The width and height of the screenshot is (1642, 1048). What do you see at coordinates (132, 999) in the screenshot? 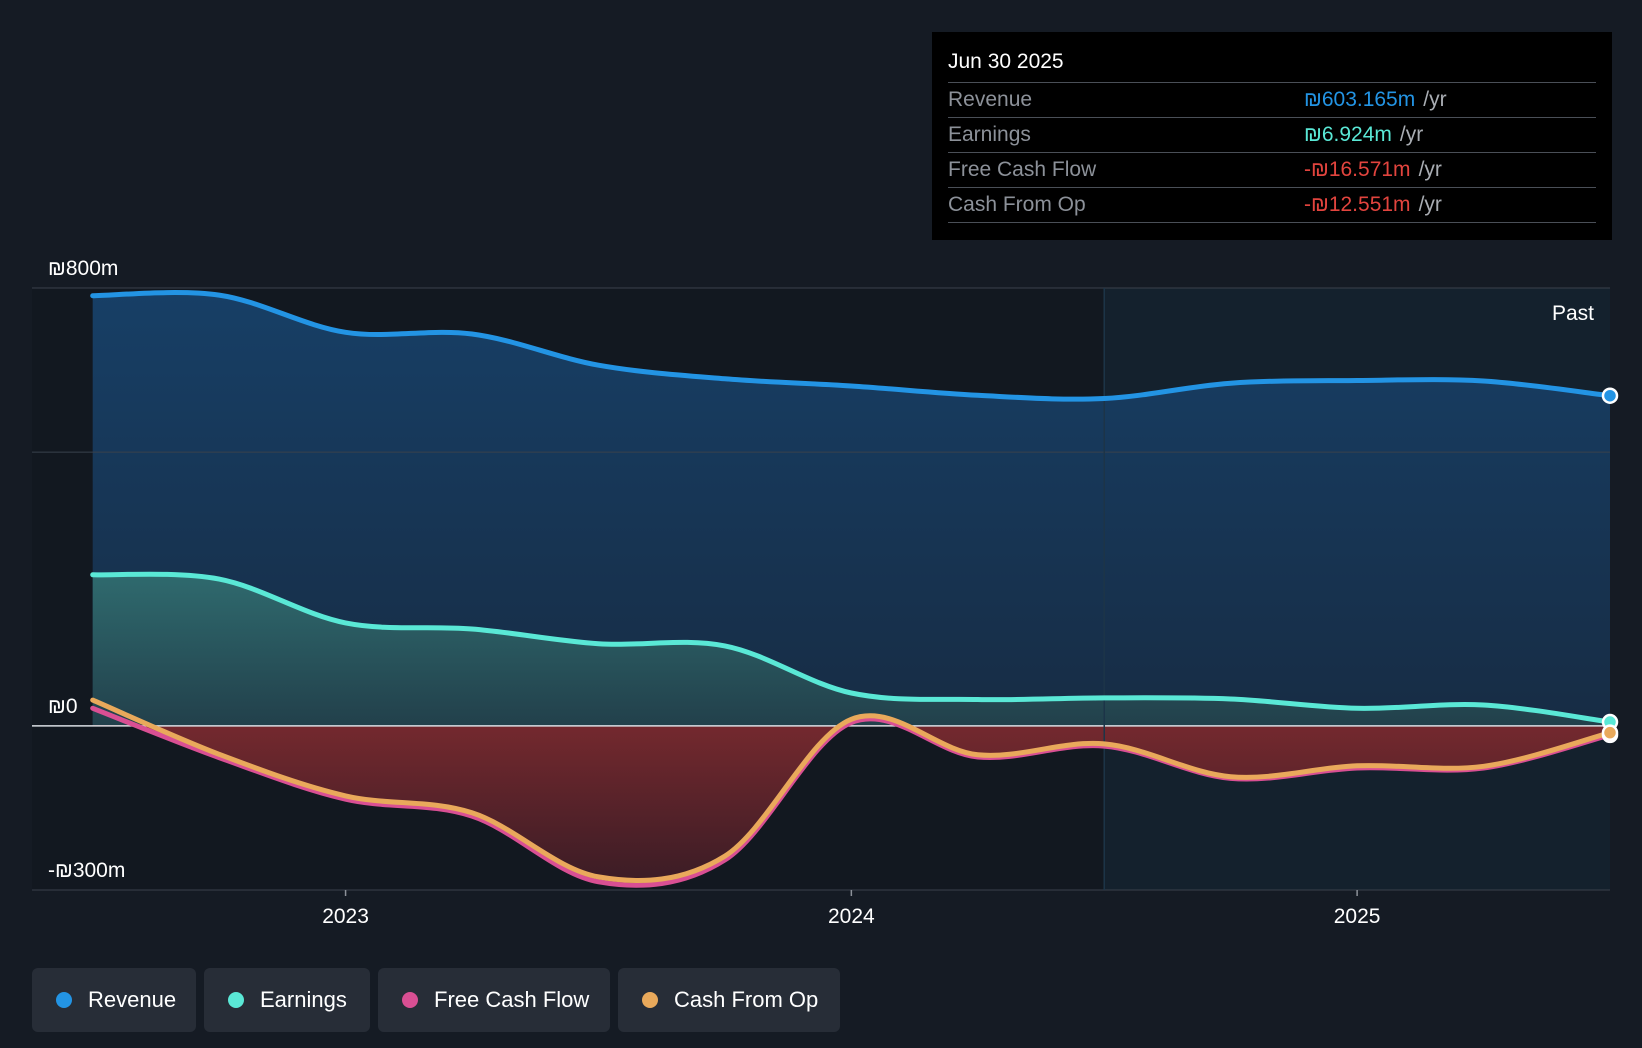
I see `legend-label: Revenue` at bounding box center [132, 999].